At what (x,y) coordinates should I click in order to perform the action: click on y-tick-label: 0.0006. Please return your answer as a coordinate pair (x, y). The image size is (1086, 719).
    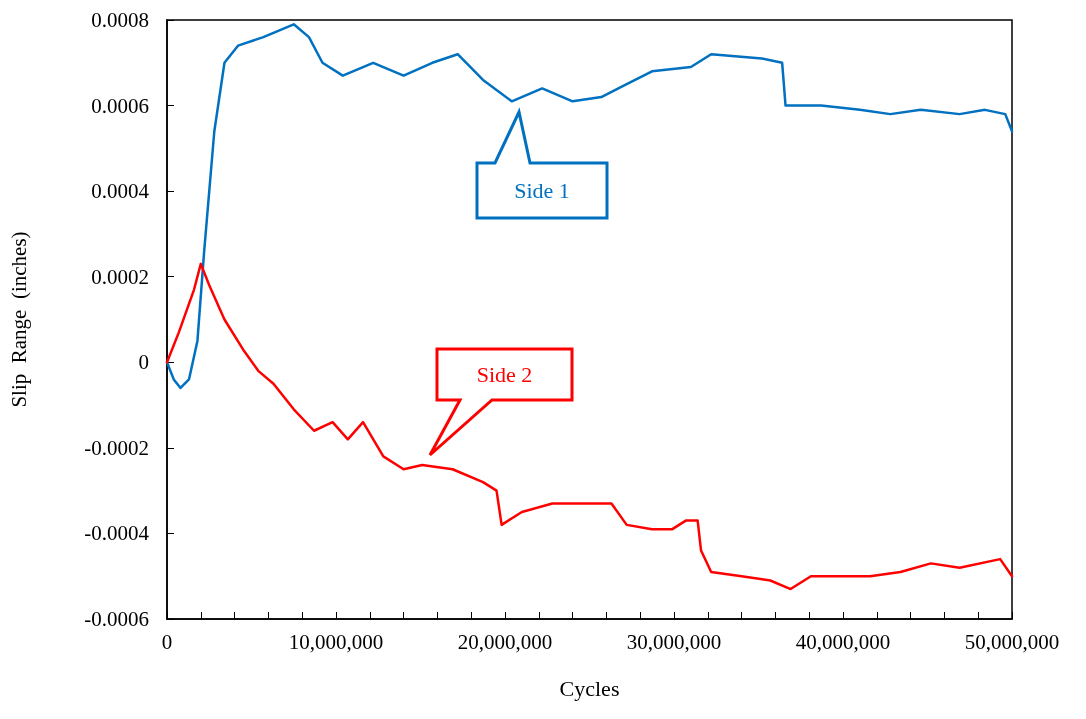
    Looking at the image, I should click on (120, 105).